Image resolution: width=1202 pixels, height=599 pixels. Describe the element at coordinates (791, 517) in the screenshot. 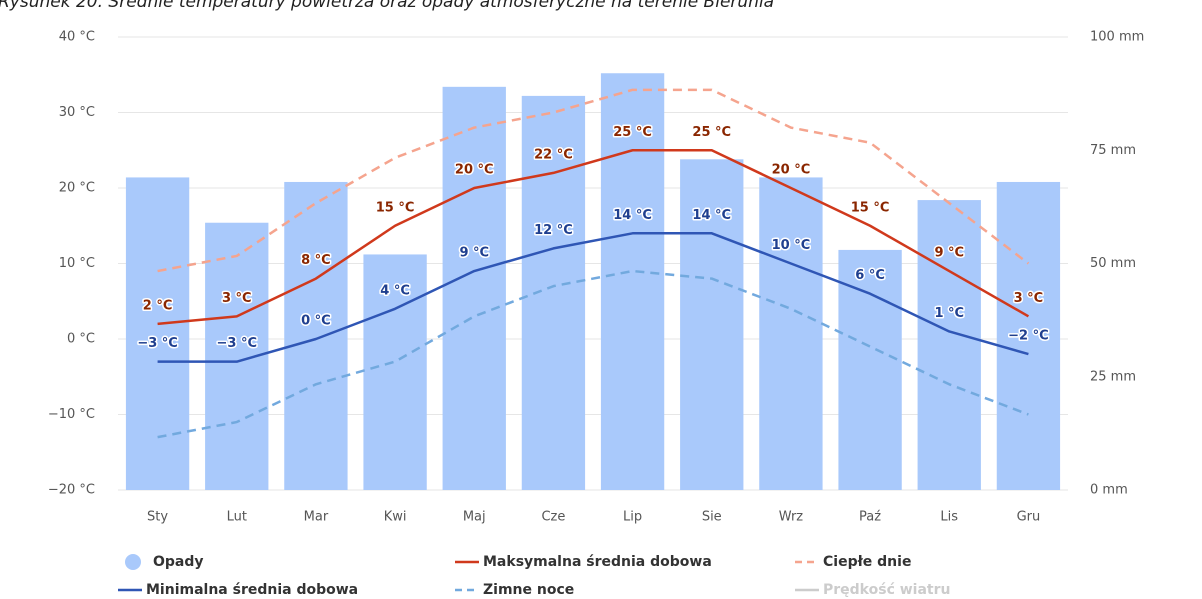

I see `x-tick-label: Wrz` at that location.